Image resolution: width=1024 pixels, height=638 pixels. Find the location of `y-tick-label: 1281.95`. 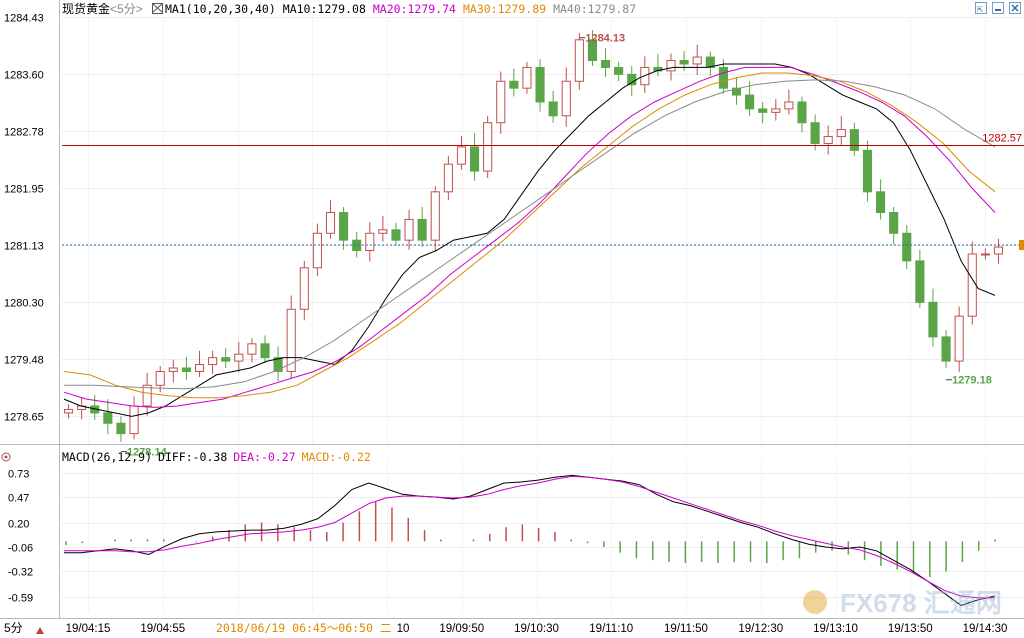

y-tick-label: 1281.95 is located at coordinates (24, 190).